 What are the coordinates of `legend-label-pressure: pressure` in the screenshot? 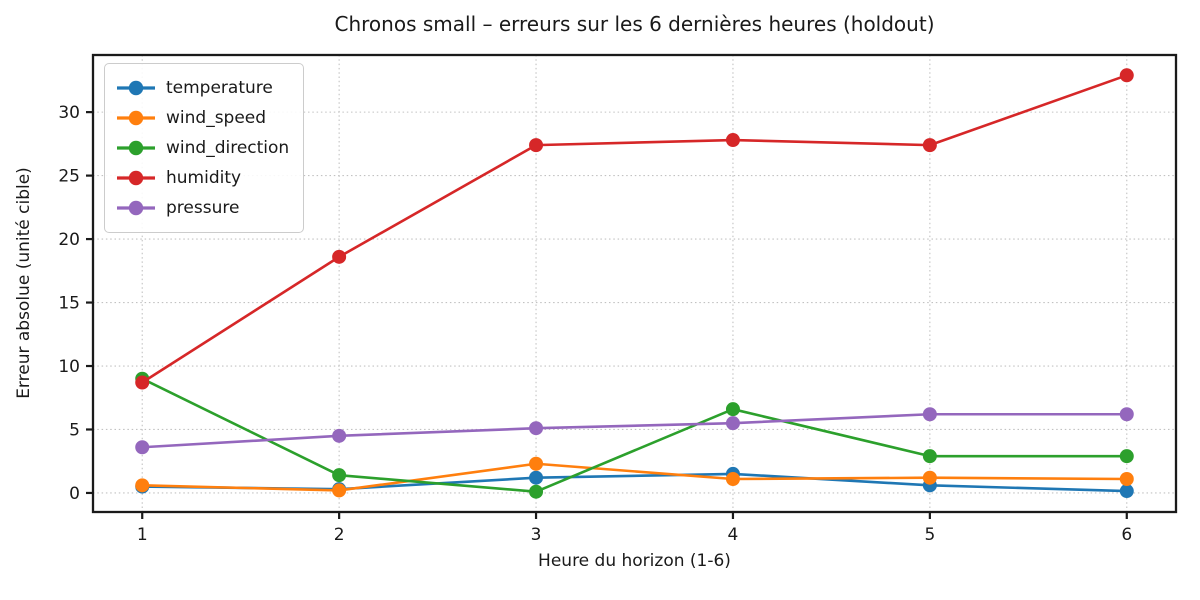 It's located at (203, 208).